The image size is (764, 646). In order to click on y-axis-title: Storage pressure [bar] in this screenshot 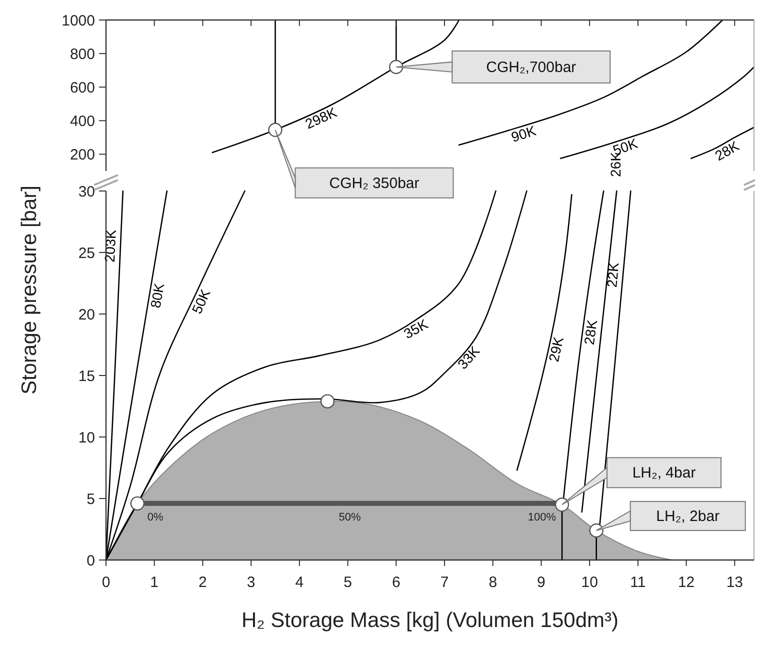, I will do `click(29, 290)`.